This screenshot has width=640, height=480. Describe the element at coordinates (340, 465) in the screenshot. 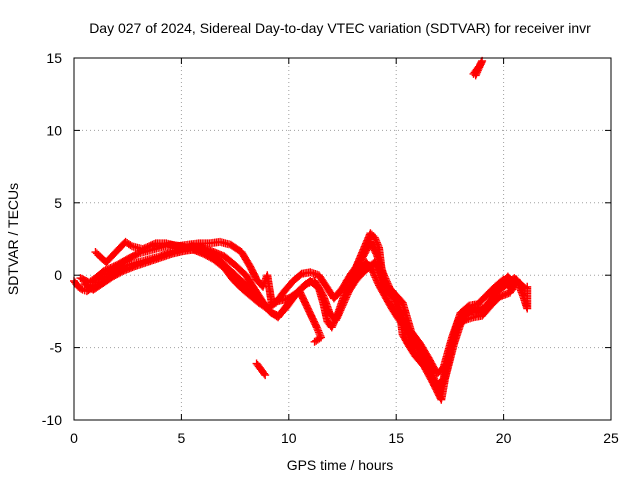

I see `x-axis-label: GPS time / hours` at that location.